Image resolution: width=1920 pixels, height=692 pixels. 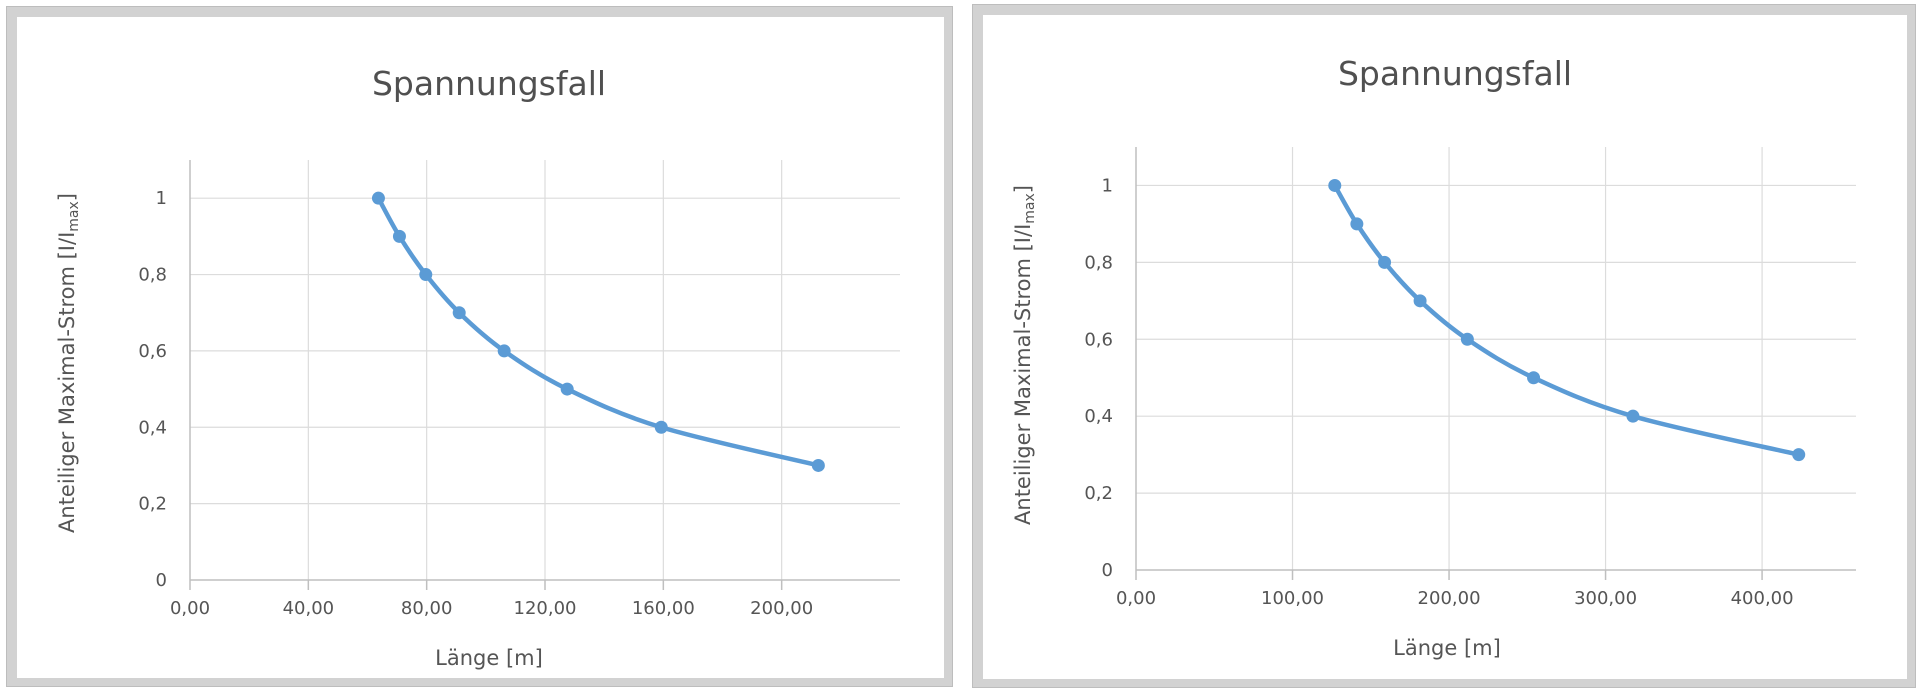 What do you see at coordinates (1605, 598) in the screenshot?
I see `x-tick-label: 300,00` at bounding box center [1605, 598].